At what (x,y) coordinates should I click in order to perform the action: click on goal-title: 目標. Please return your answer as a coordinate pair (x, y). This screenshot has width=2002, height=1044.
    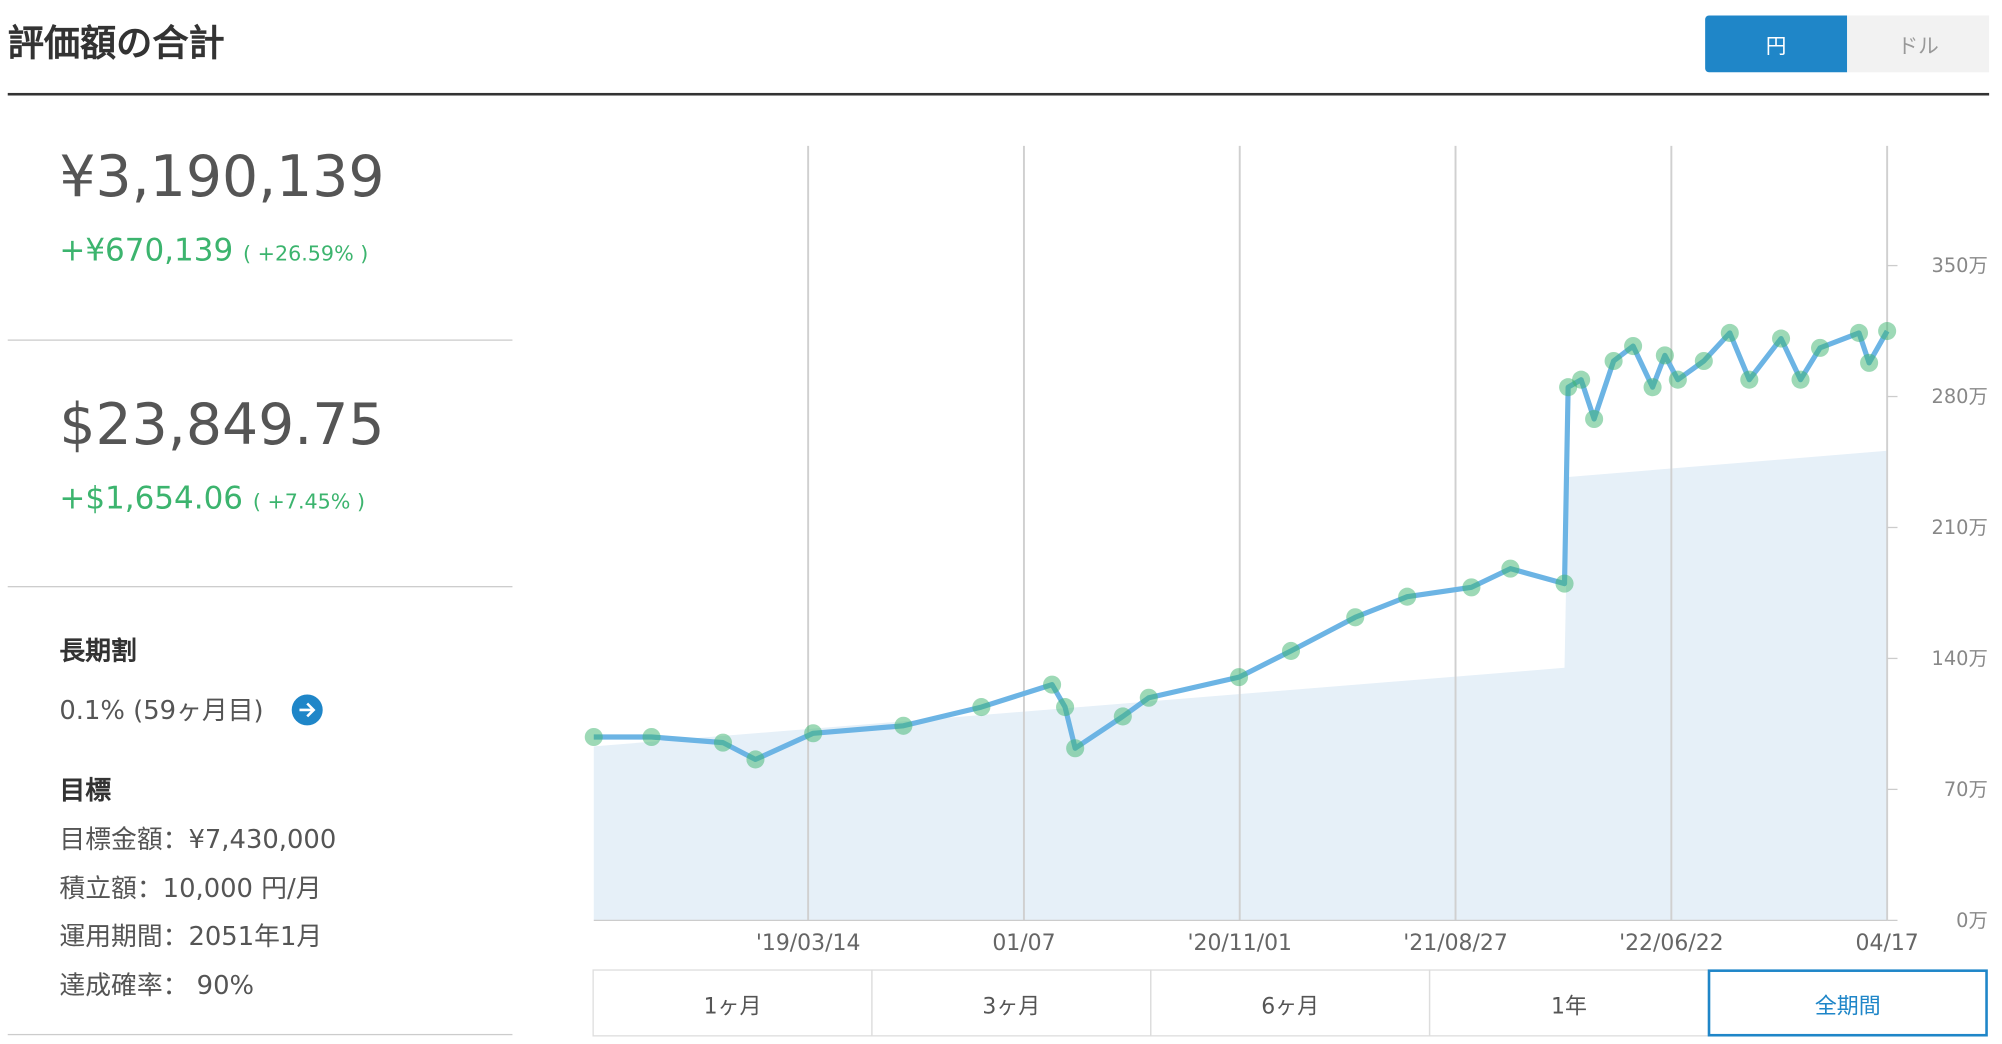
    Looking at the image, I should click on (85, 790).